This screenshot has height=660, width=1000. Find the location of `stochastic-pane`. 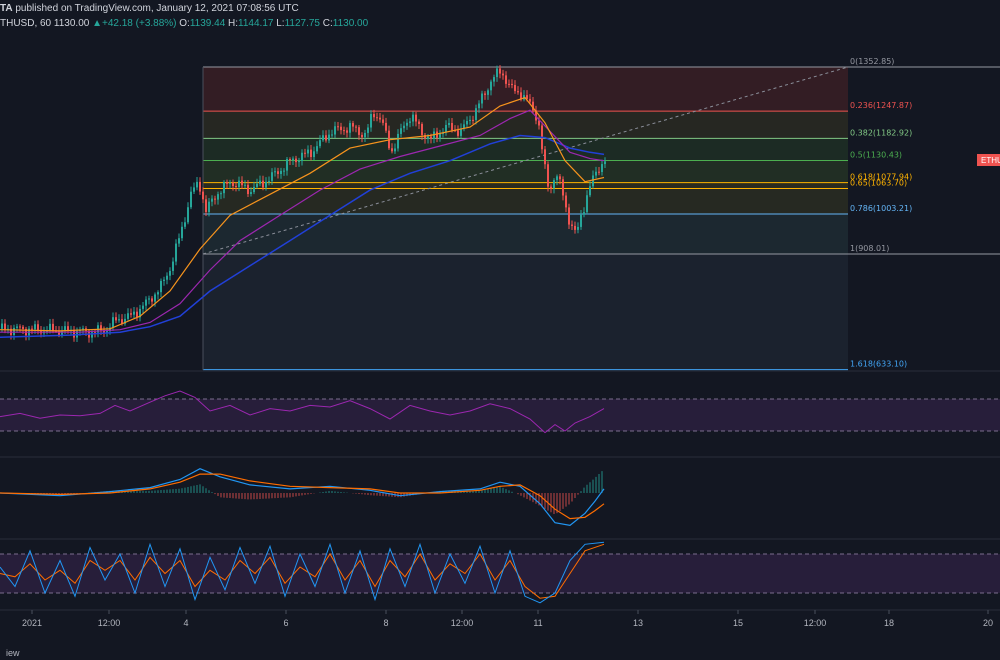

stochastic-pane is located at coordinates (500, 571).